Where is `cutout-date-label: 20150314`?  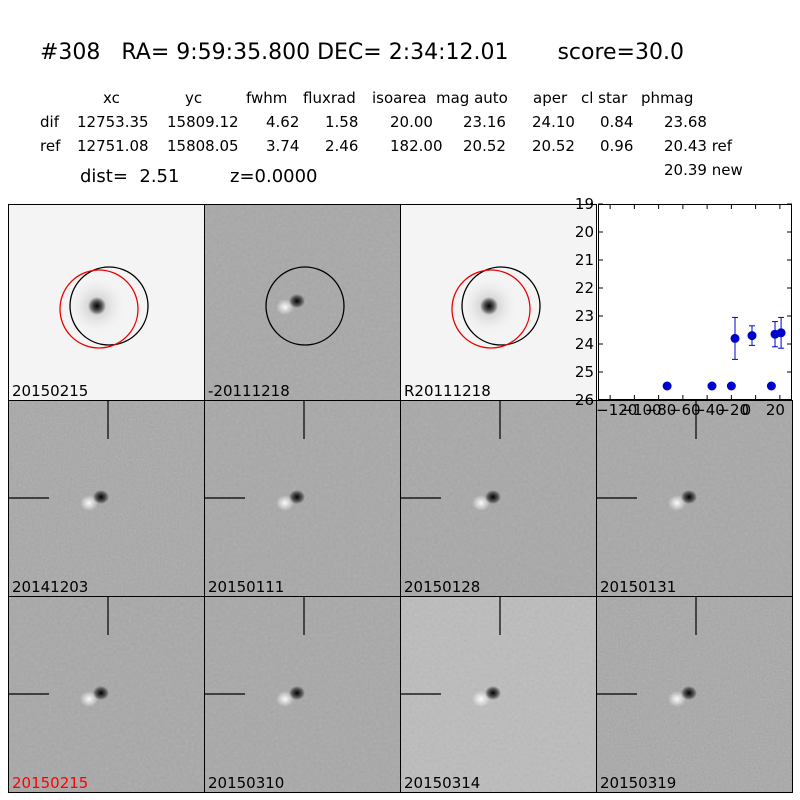 cutout-date-label: 20150314 is located at coordinates (442, 783).